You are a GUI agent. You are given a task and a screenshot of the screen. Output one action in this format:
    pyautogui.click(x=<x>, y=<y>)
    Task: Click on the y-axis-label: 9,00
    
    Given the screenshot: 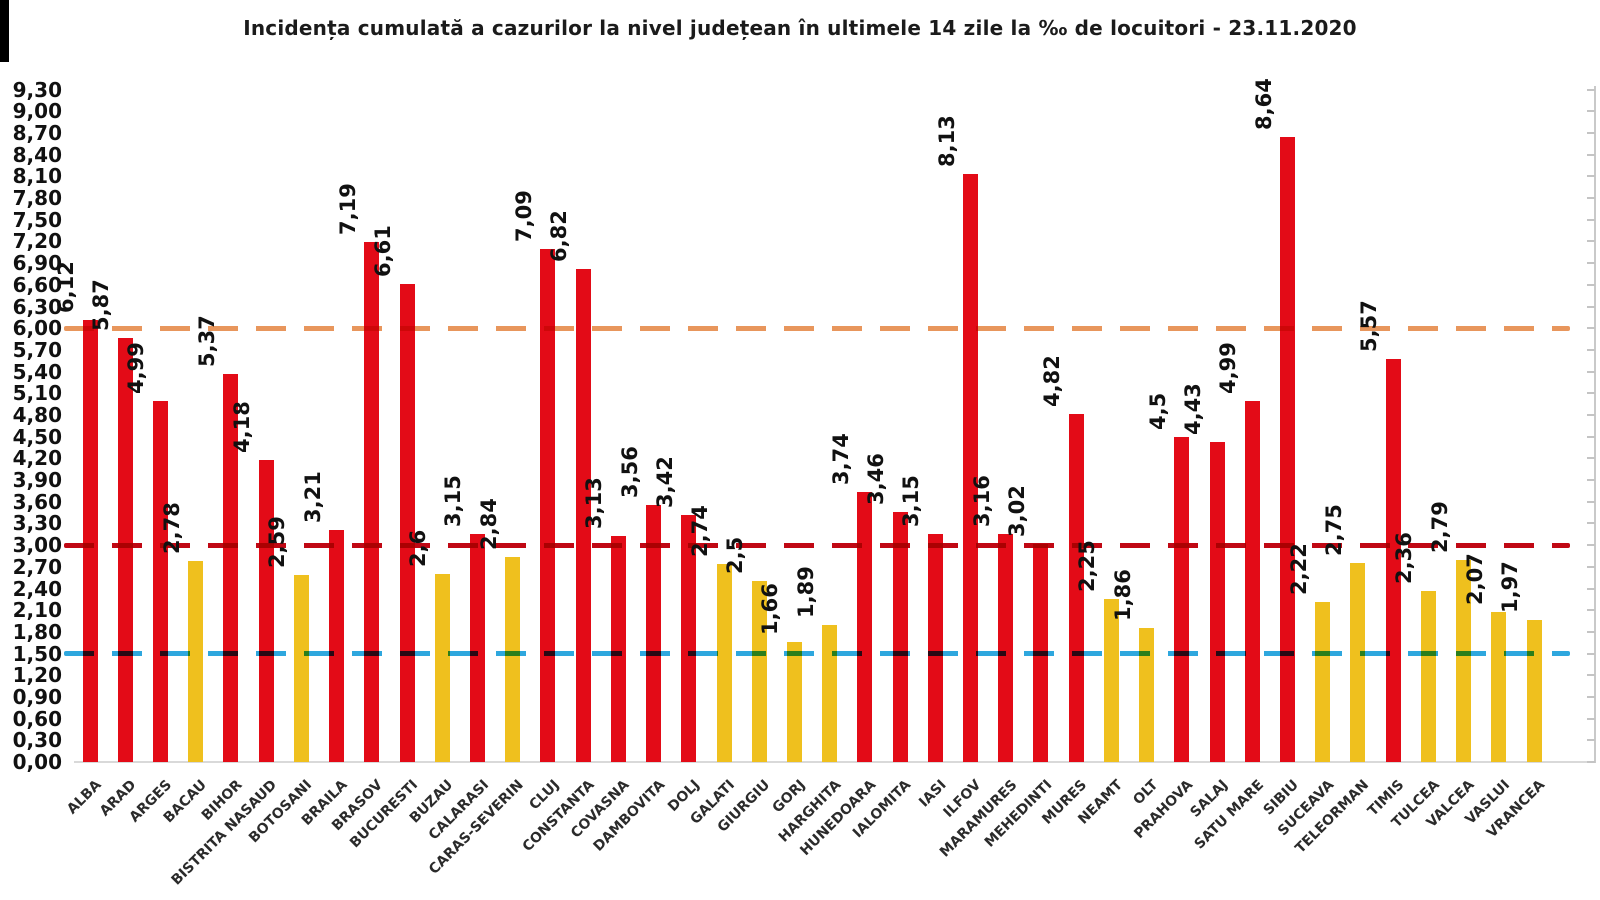 What is the action you would take?
    pyautogui.click(x=37, y=111)
    